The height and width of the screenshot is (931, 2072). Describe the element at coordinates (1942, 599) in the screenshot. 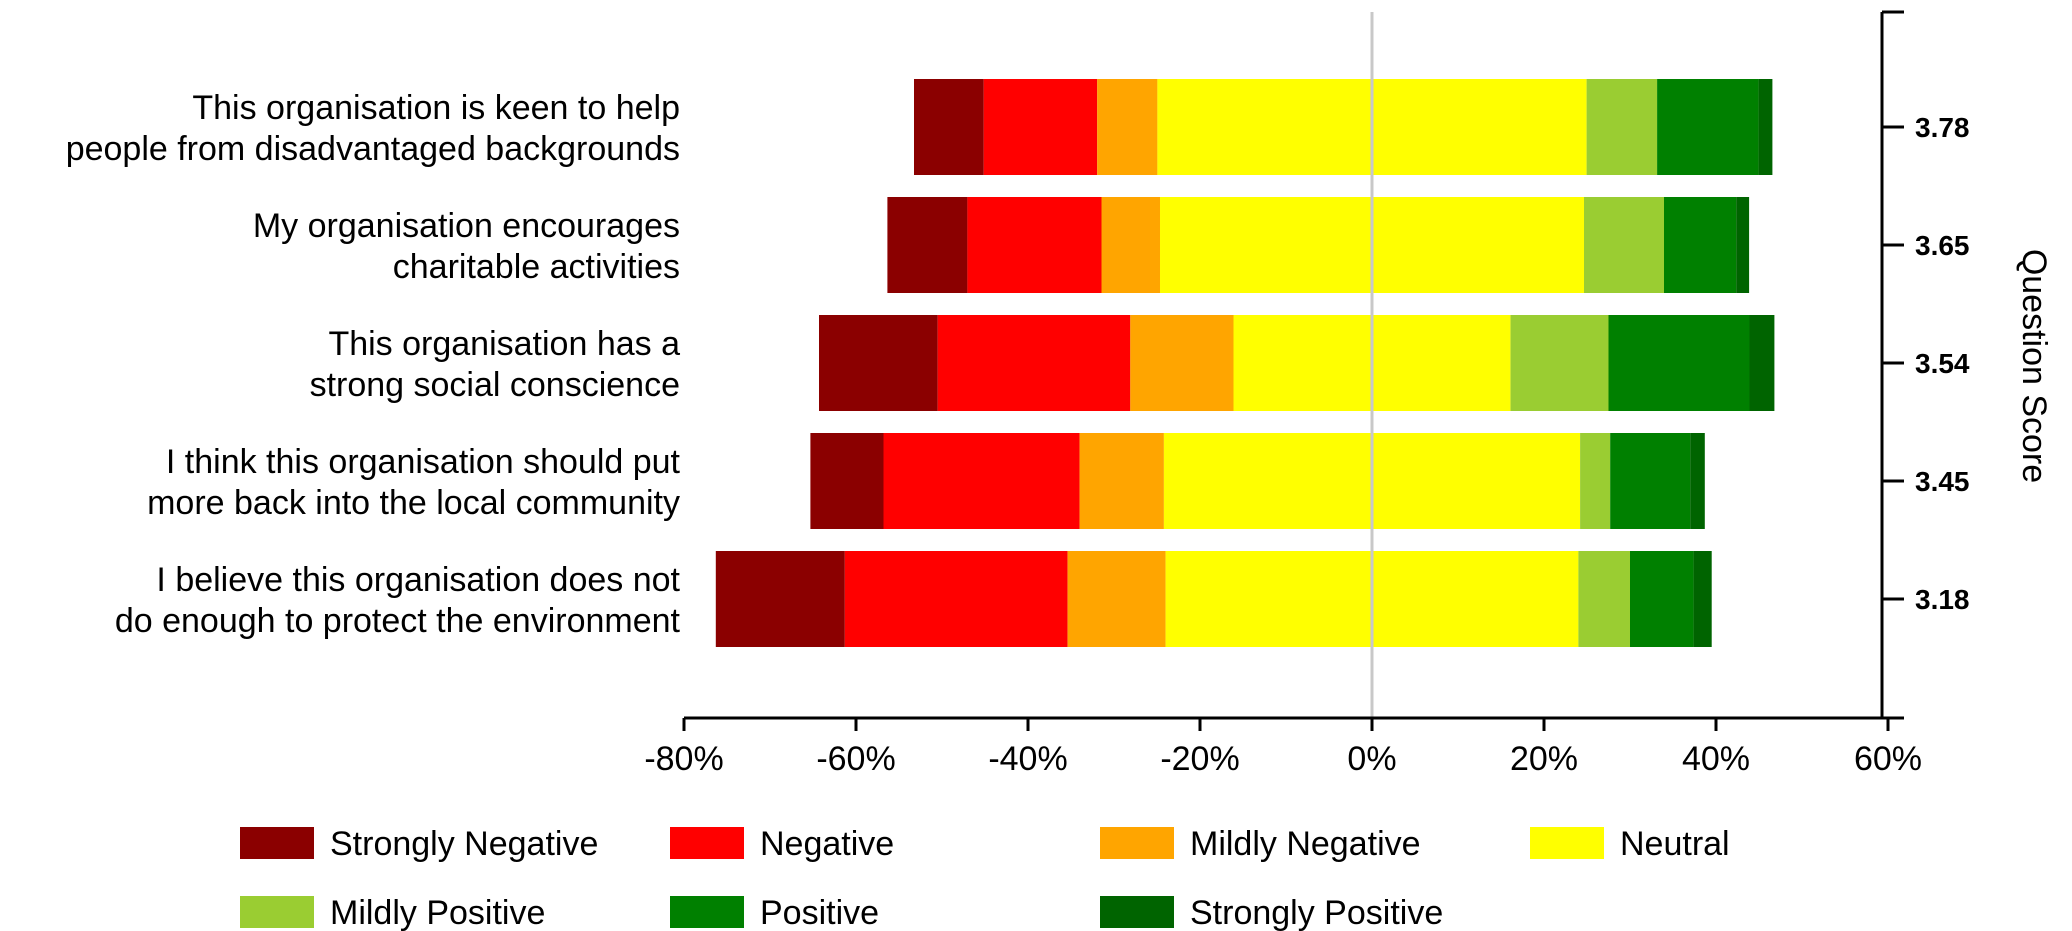

I see `score-label: 3.18` at that location.